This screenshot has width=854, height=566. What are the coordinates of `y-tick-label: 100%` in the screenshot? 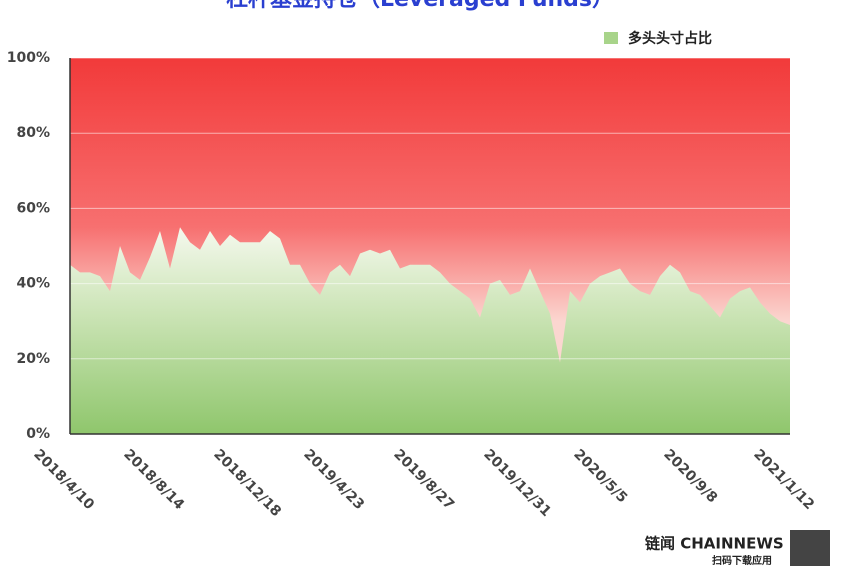 It's located at (28, 58).